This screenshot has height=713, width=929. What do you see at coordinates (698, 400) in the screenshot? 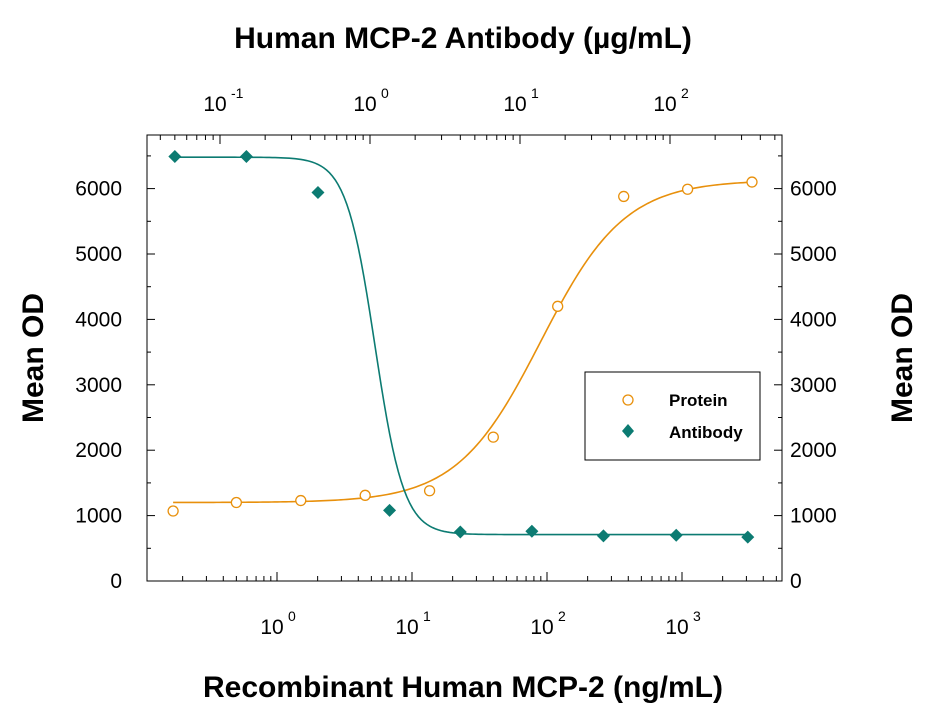
I see `legend-protein-label: Protein` at bounding box center [698, 400].